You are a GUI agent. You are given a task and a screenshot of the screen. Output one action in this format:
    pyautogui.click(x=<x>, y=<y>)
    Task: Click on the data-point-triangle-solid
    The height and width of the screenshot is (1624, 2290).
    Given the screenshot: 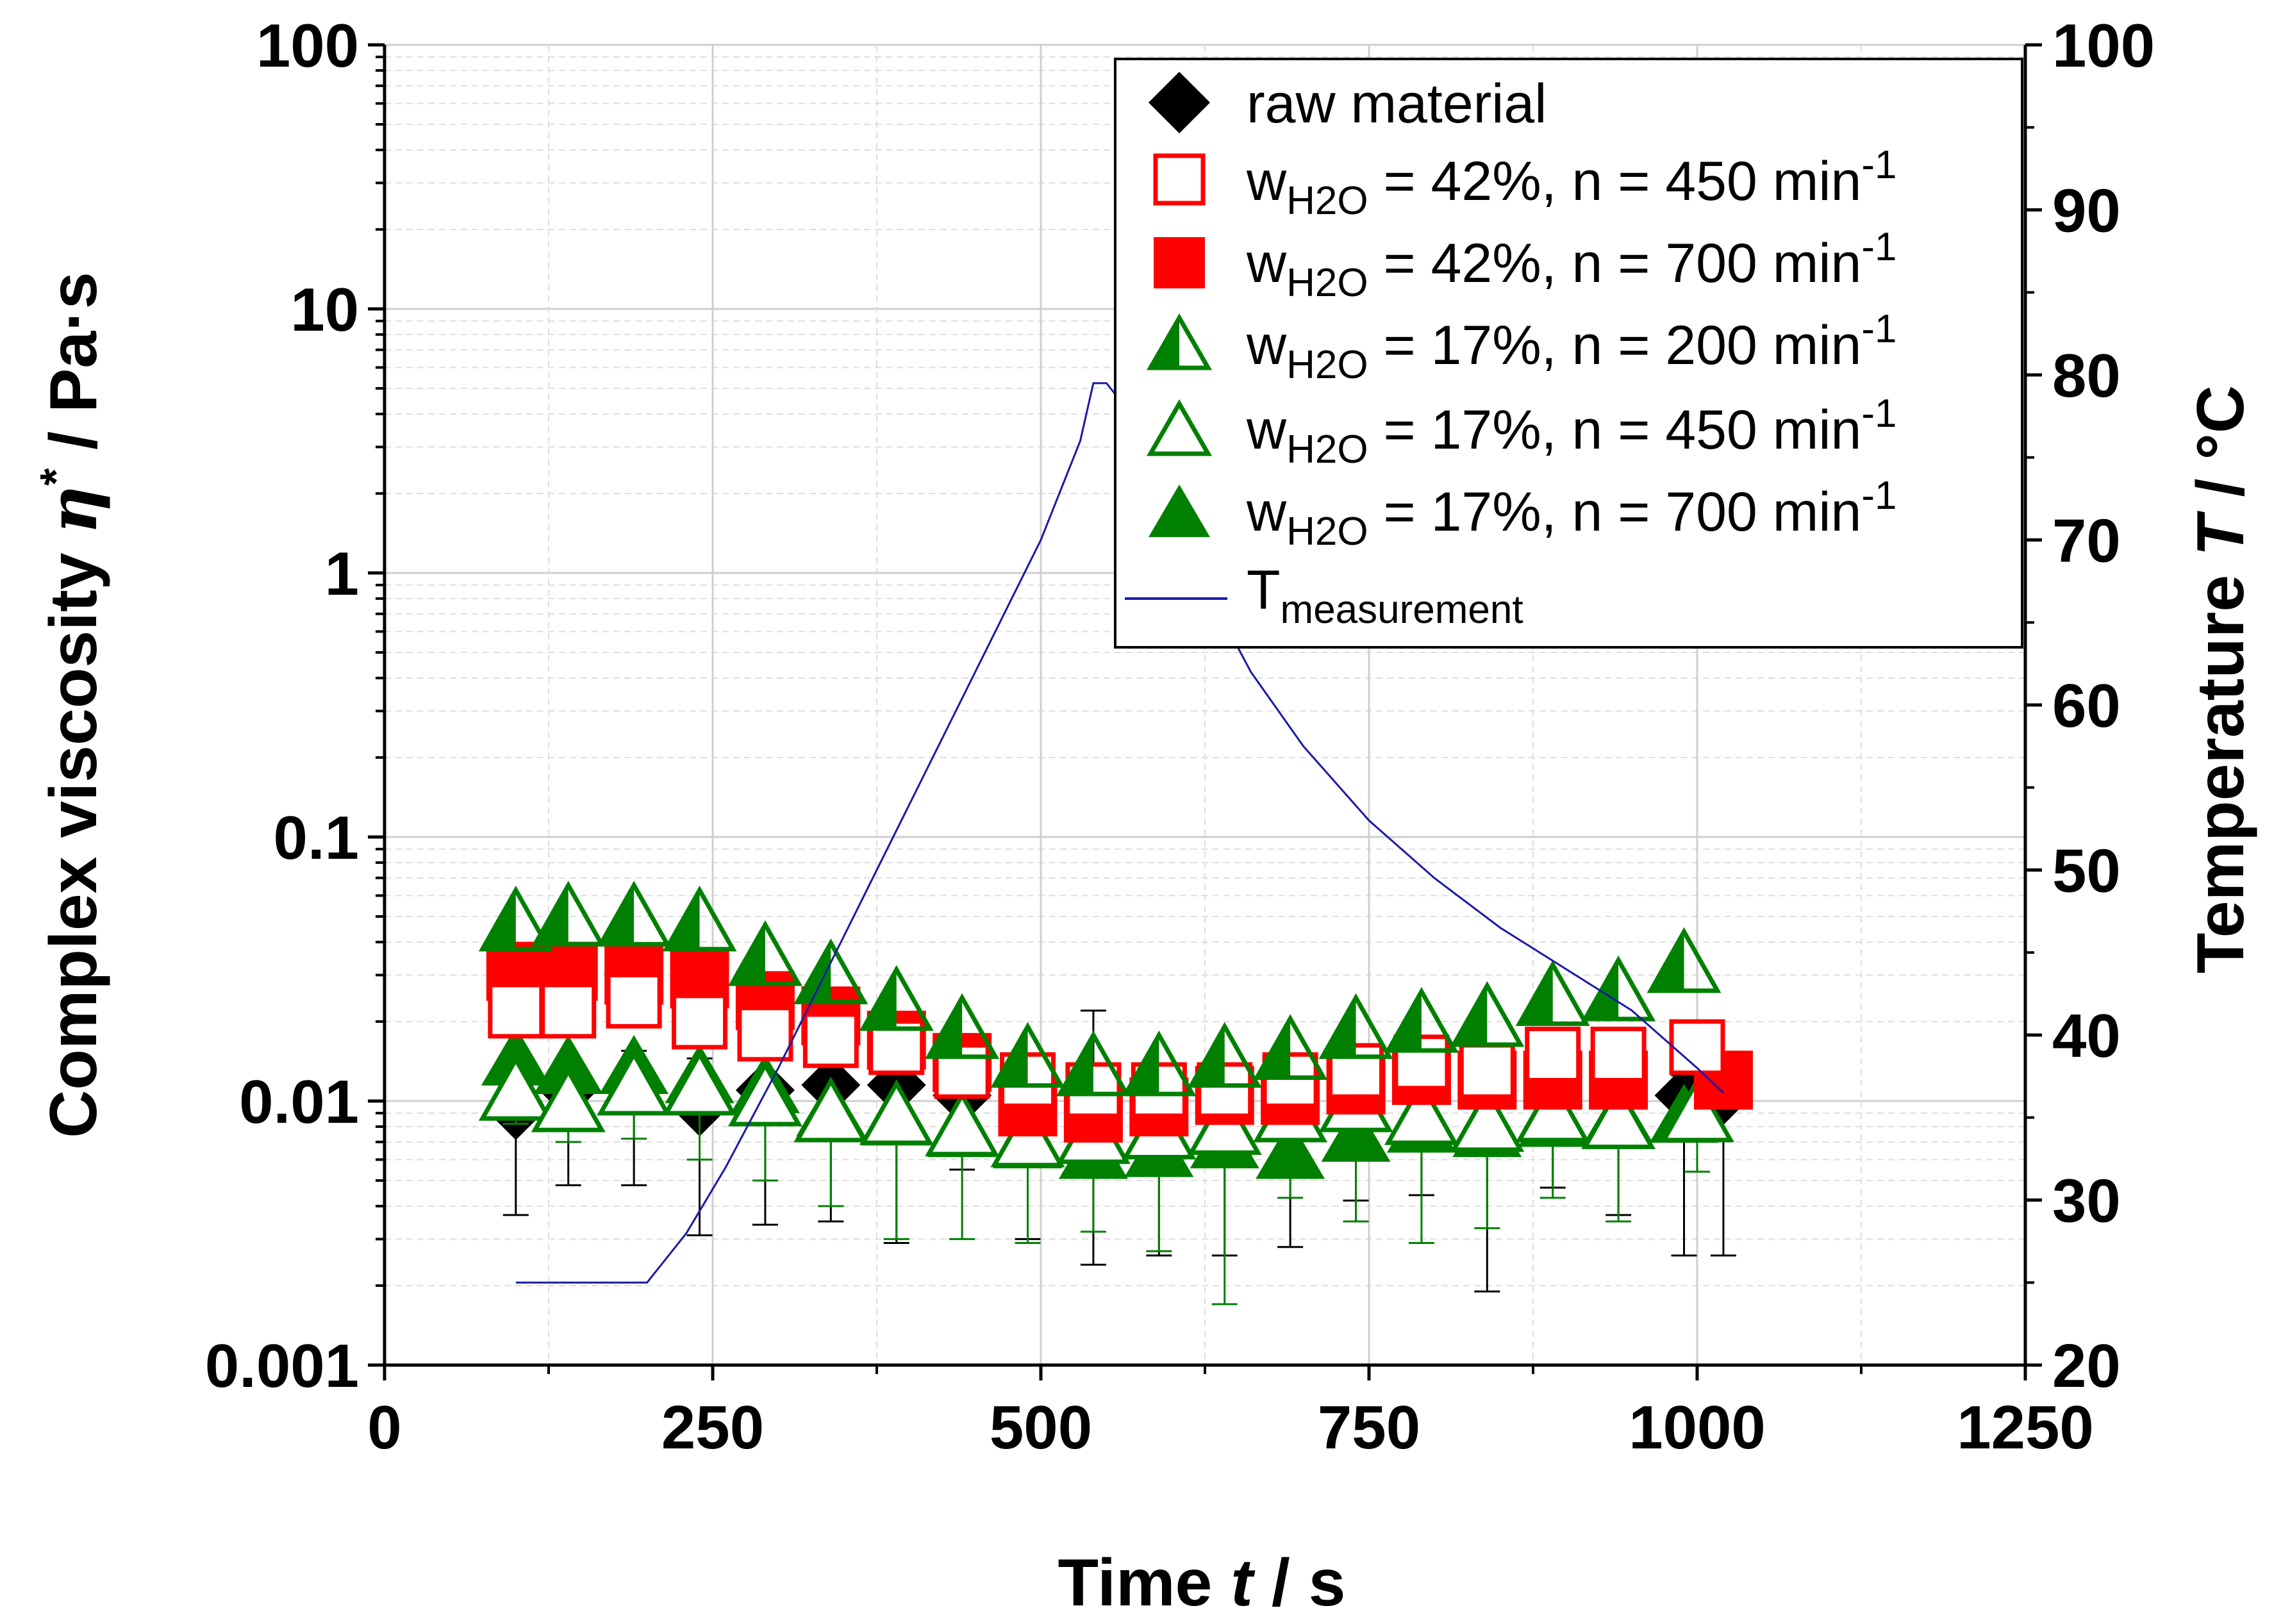 What is the action you would take?
    pyautogui.click(x=568, y=1065)
    